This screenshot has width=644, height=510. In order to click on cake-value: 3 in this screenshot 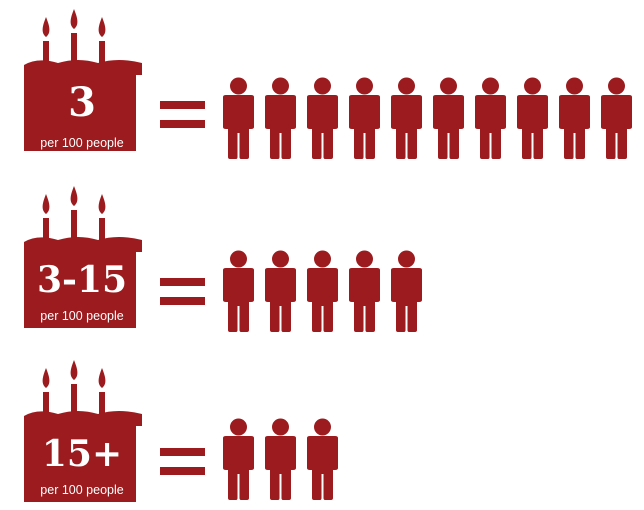, I will do `click(82, 102)`.